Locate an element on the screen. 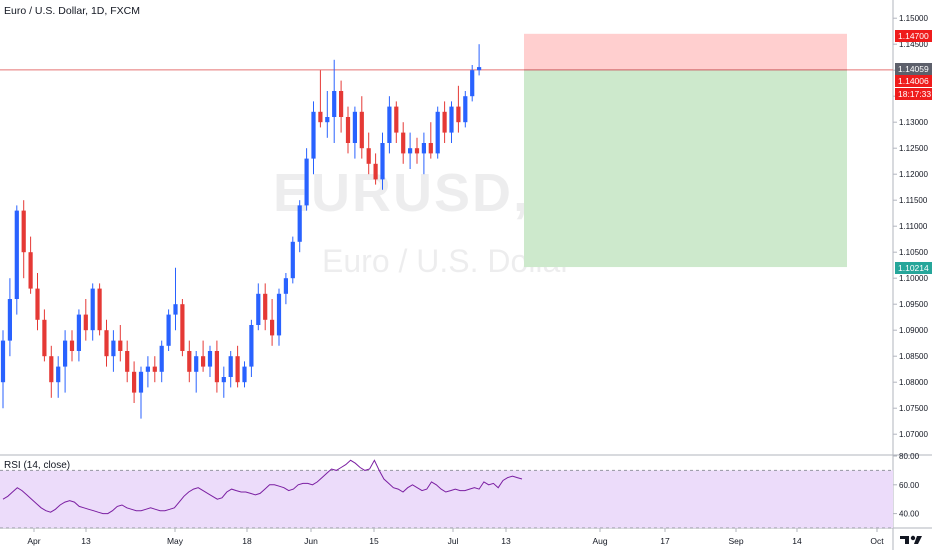 The image size is (932, 550). time-axis-label: May is located at coordinates (175, 541).